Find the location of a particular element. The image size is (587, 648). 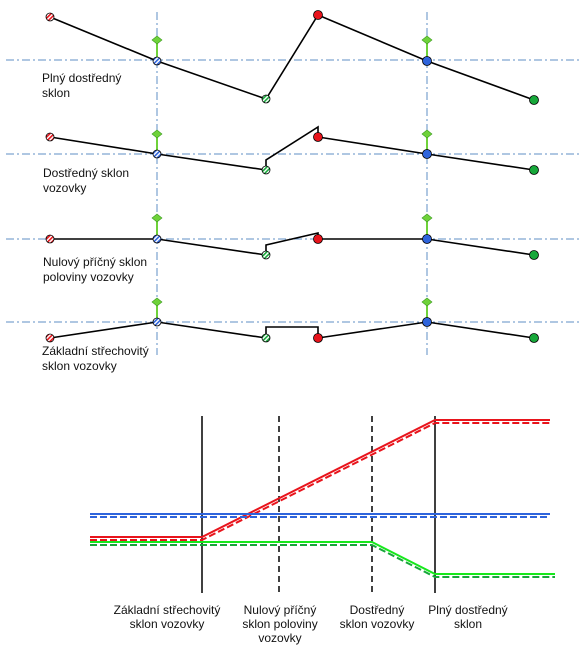

label-line: poloviny vozovky is located at coordinates (88, 277).